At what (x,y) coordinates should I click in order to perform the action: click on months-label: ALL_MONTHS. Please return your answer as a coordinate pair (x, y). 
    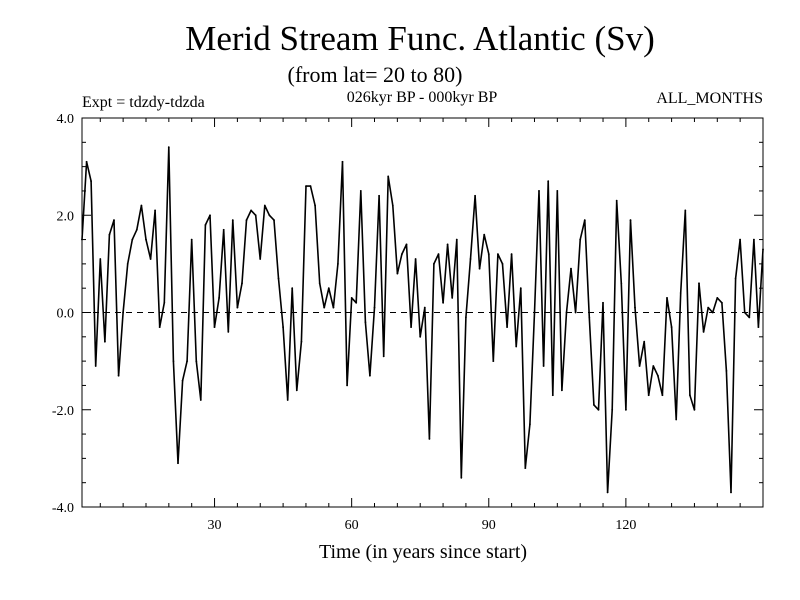
    Looking at the image, I should click on (709, 98).